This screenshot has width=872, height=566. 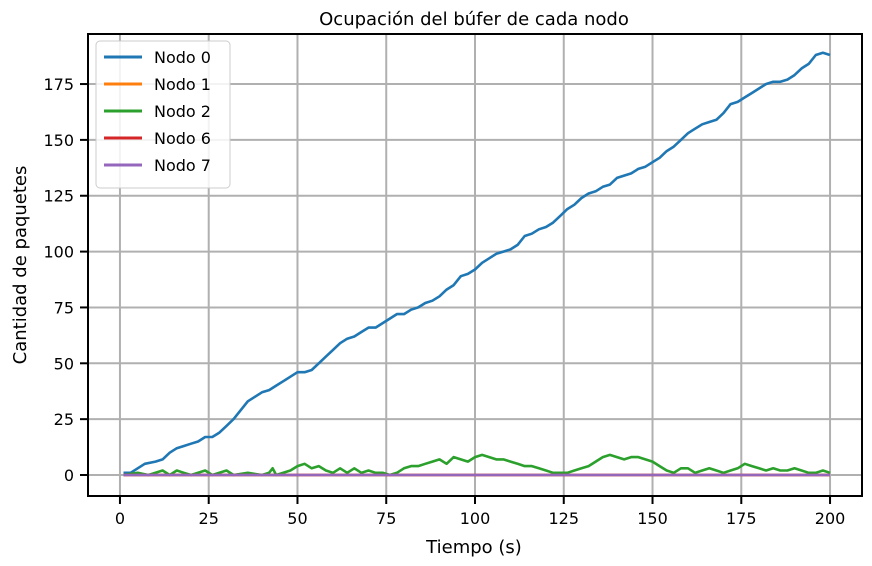 I want to click on legend-label: Nodo 0, so click(x=182, y=57).